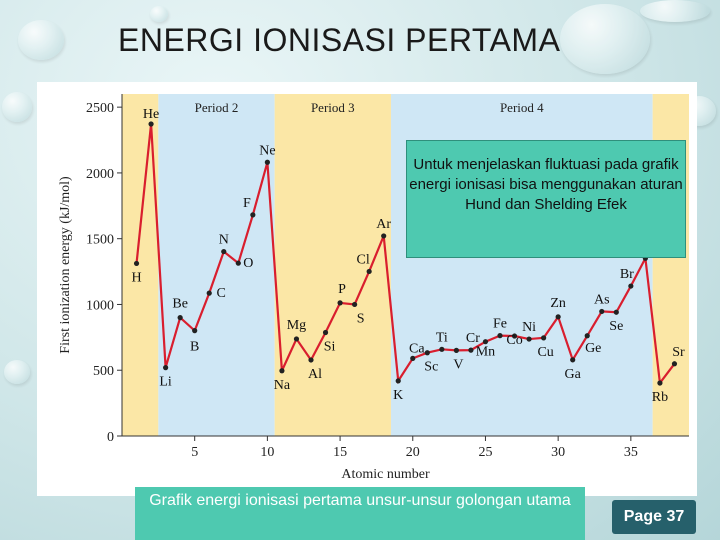 The image size is (720, 540). I want to click on element-label: O, so click(248, 263).